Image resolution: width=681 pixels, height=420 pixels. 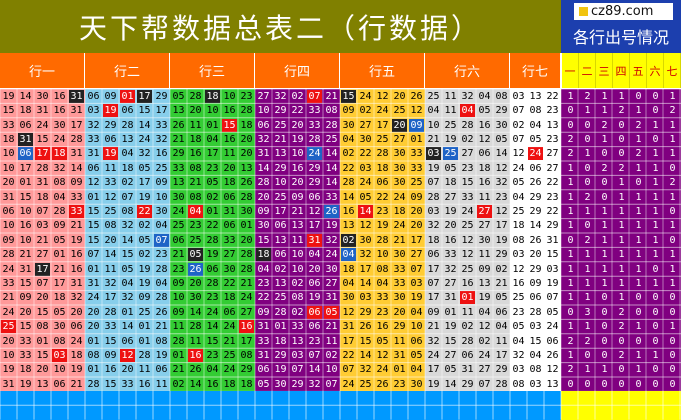 What do you see at coordinates (246, 312) in the screenshot?
I see `number-cell: 27` at bounding box center [246, 312].